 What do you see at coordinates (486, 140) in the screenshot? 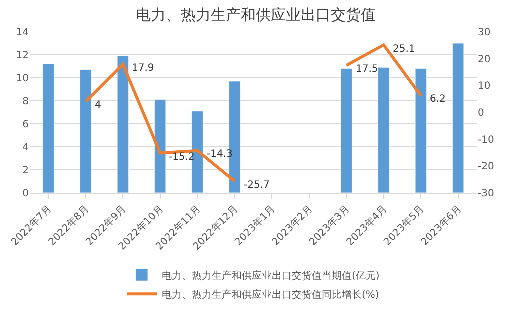
I see `y2-tick-label: -10` at bounding box center [486, 140].